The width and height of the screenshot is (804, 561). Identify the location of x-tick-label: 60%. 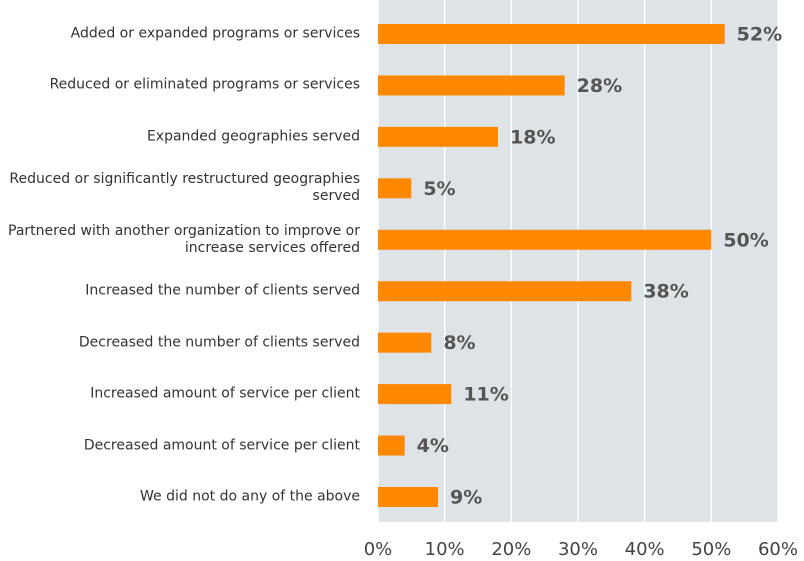
(778, 549).